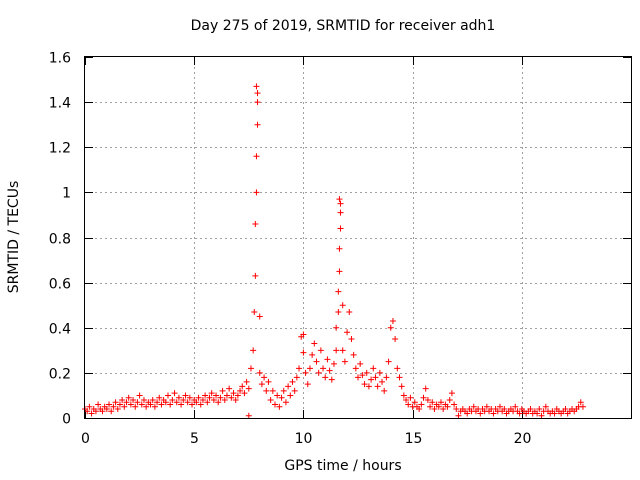 The height and width of the screenshot is (480, 640). I want to click on x-axis-label: GPS time / hours, so click(342, 466).